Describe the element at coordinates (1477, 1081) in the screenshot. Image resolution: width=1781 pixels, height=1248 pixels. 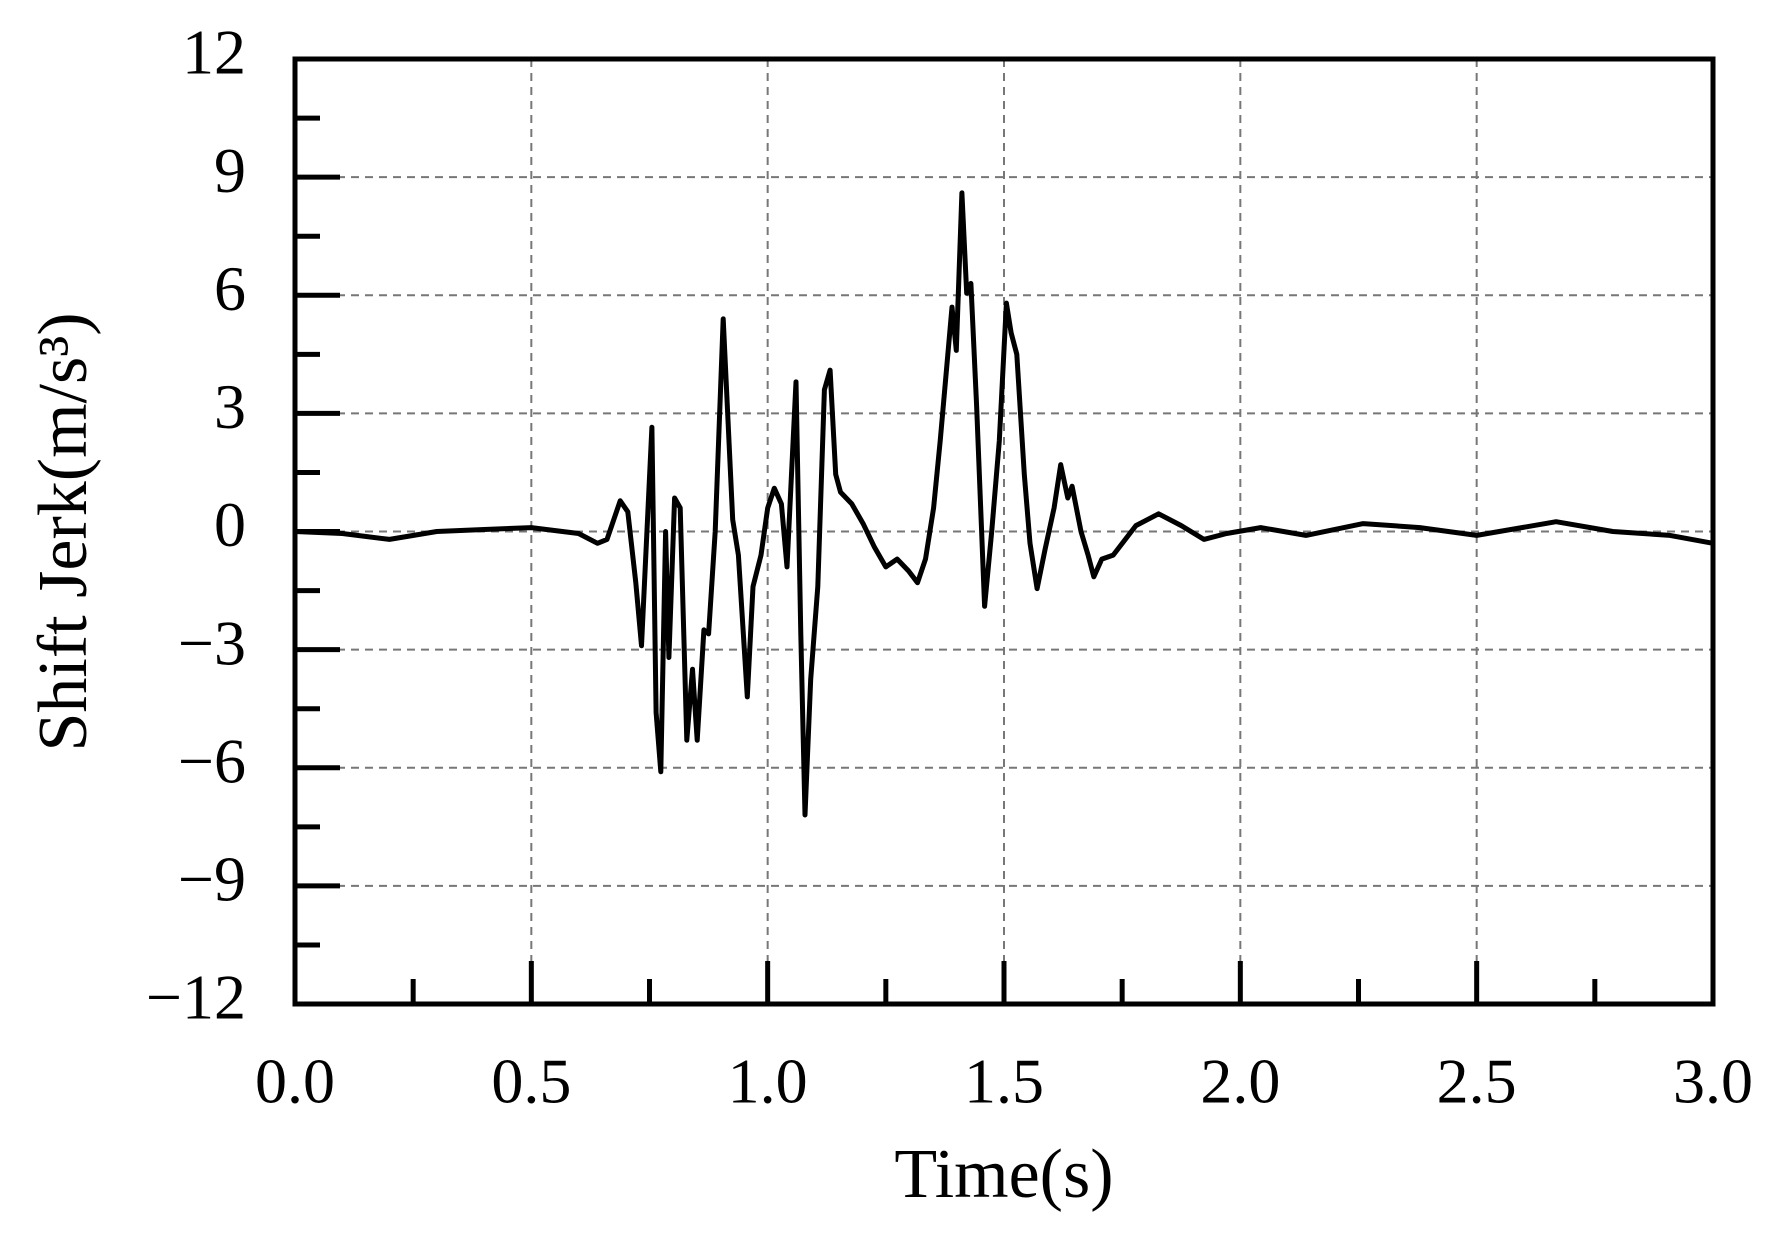
I see `x-tick-label: 2.5` at that location.